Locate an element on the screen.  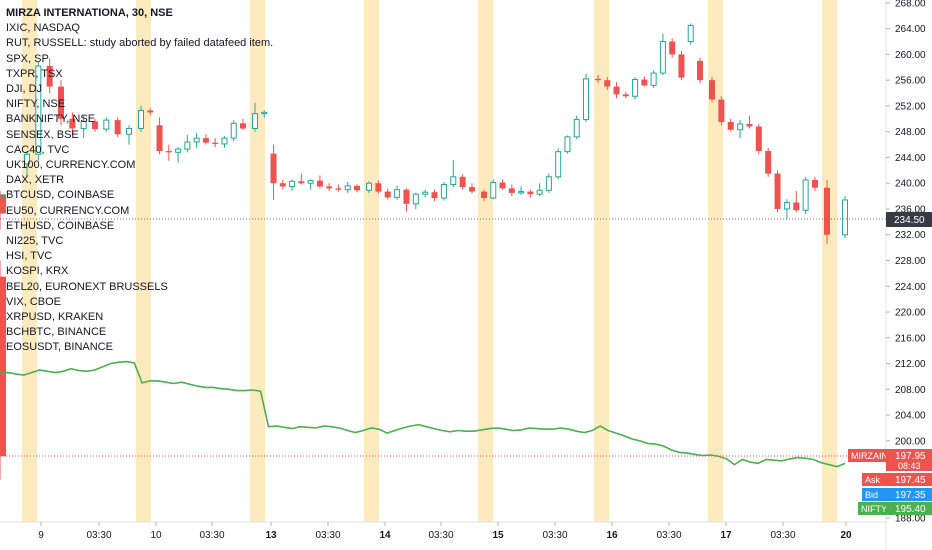
legend-symbol: DJI, DJ is located at coordinates (24, 89).